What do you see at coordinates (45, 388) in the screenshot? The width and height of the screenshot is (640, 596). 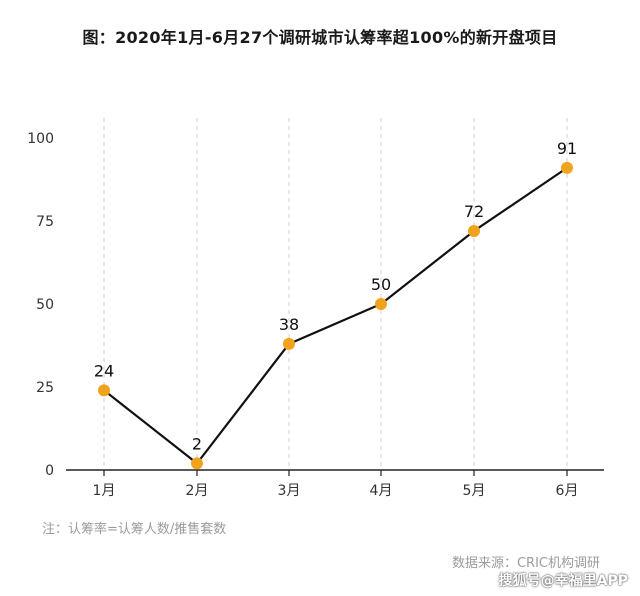 I see `y-tick-label: 25` at bounding box center [45, 388].